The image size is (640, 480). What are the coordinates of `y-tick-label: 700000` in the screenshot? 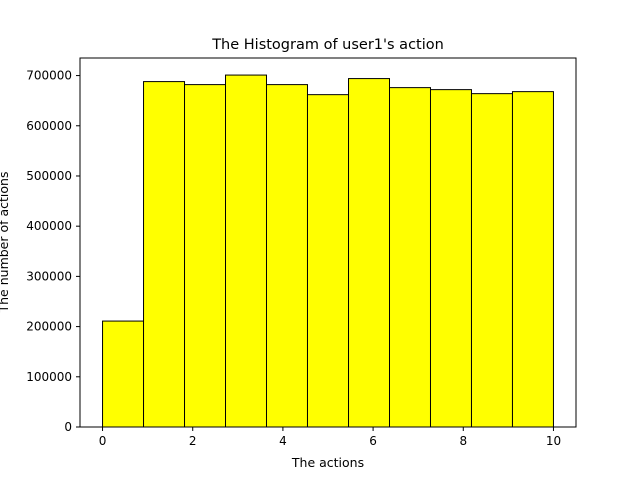 It's located at (49, 76).